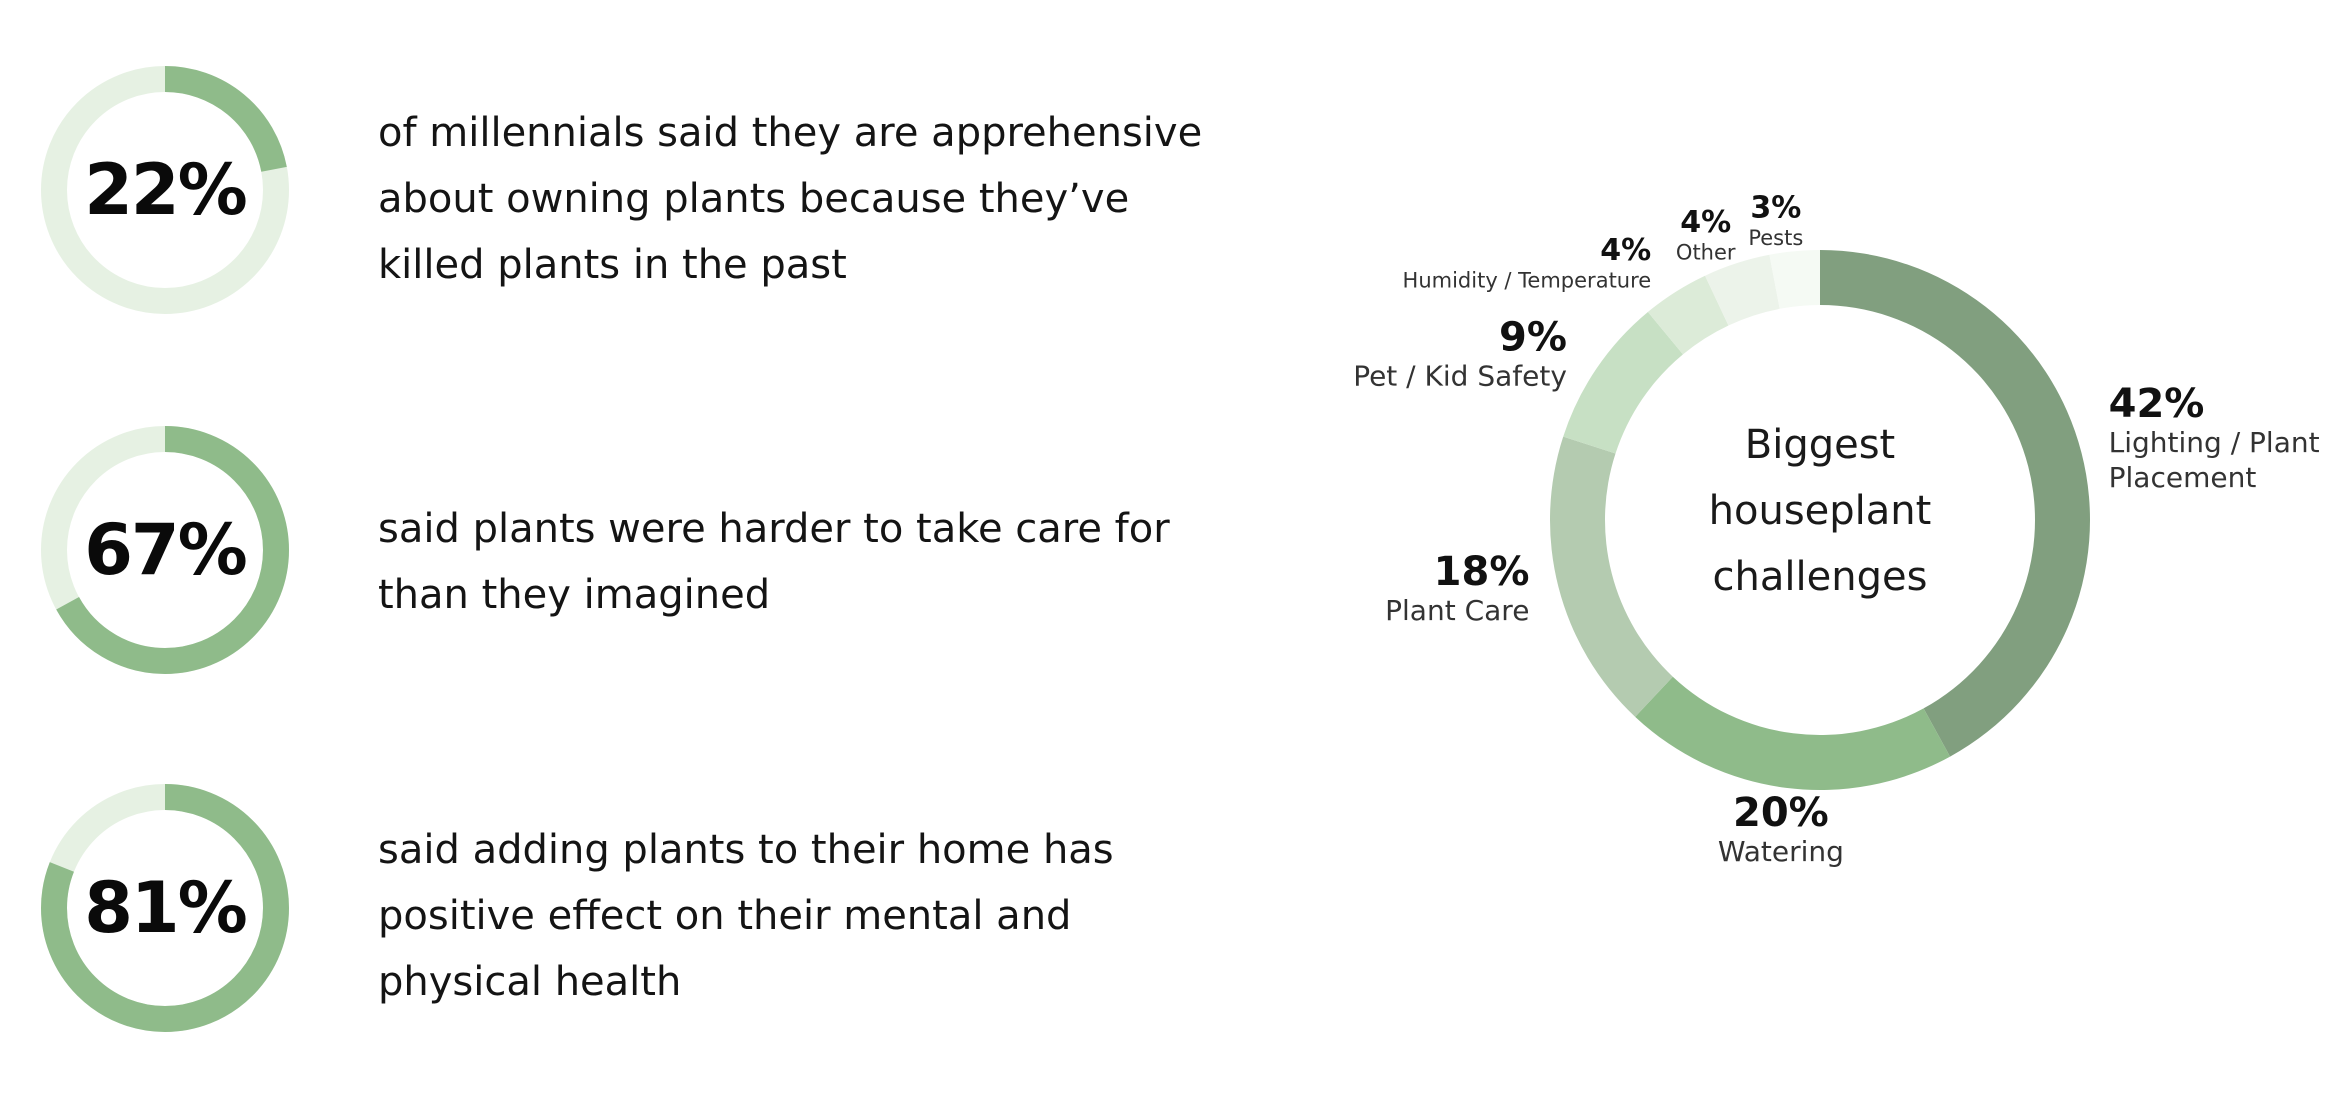 This screenshot has height=1112, width=2350. What do you see at coordinates (746, 850) in the screenshot?
I see `stat-description-line: said adding plants to their home has` at bounding box center [746, 850].